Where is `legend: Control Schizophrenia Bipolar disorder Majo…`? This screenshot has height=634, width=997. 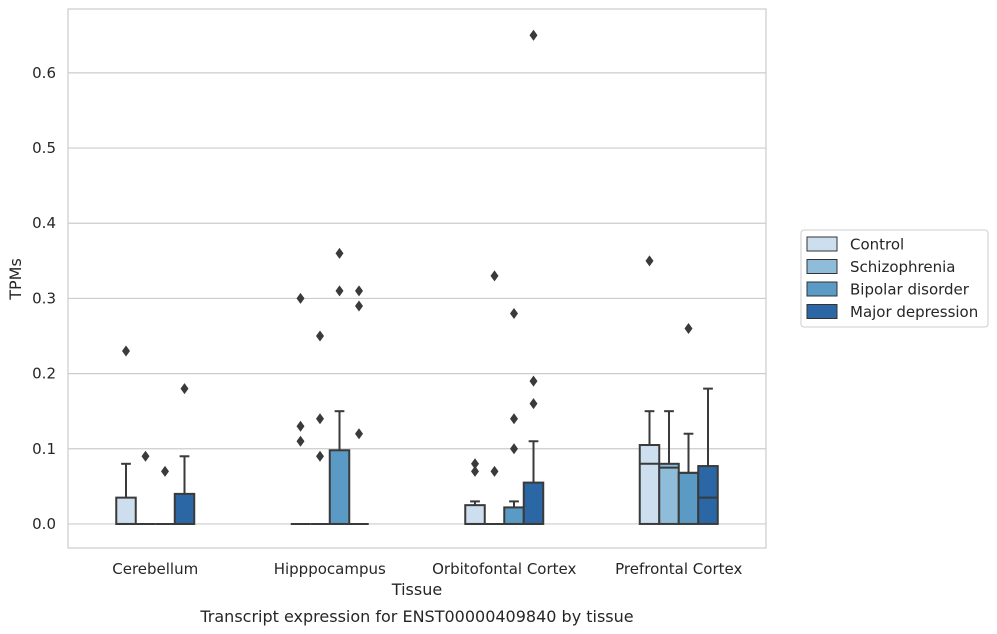 legend: Control Schizophrenia Bipolar disorder Majo… is located at coordinates (894, 278).